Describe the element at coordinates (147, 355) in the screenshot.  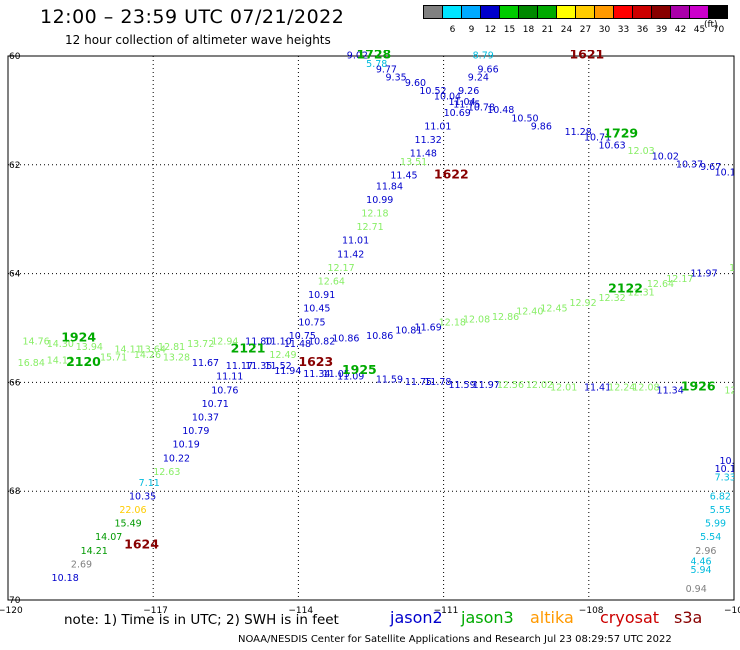
I see `wave-height-value: 14.26` at that location.